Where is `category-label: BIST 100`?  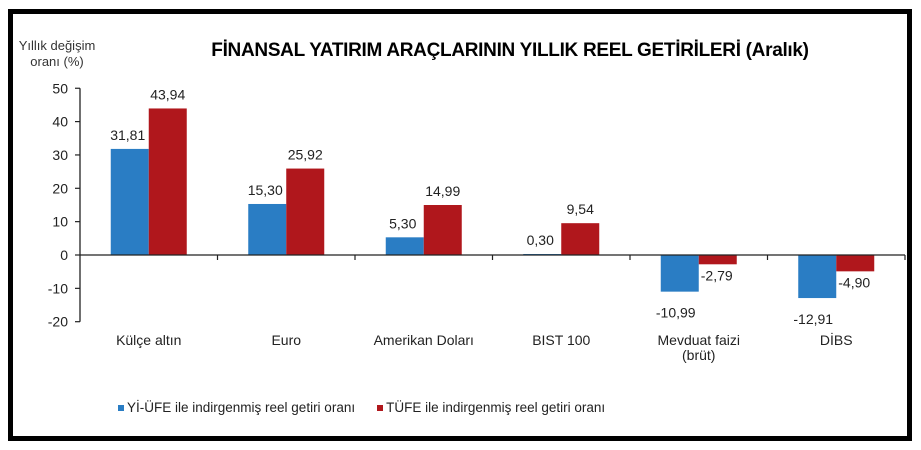
category-label: BIST 100 is located at coordinates (561, 340).